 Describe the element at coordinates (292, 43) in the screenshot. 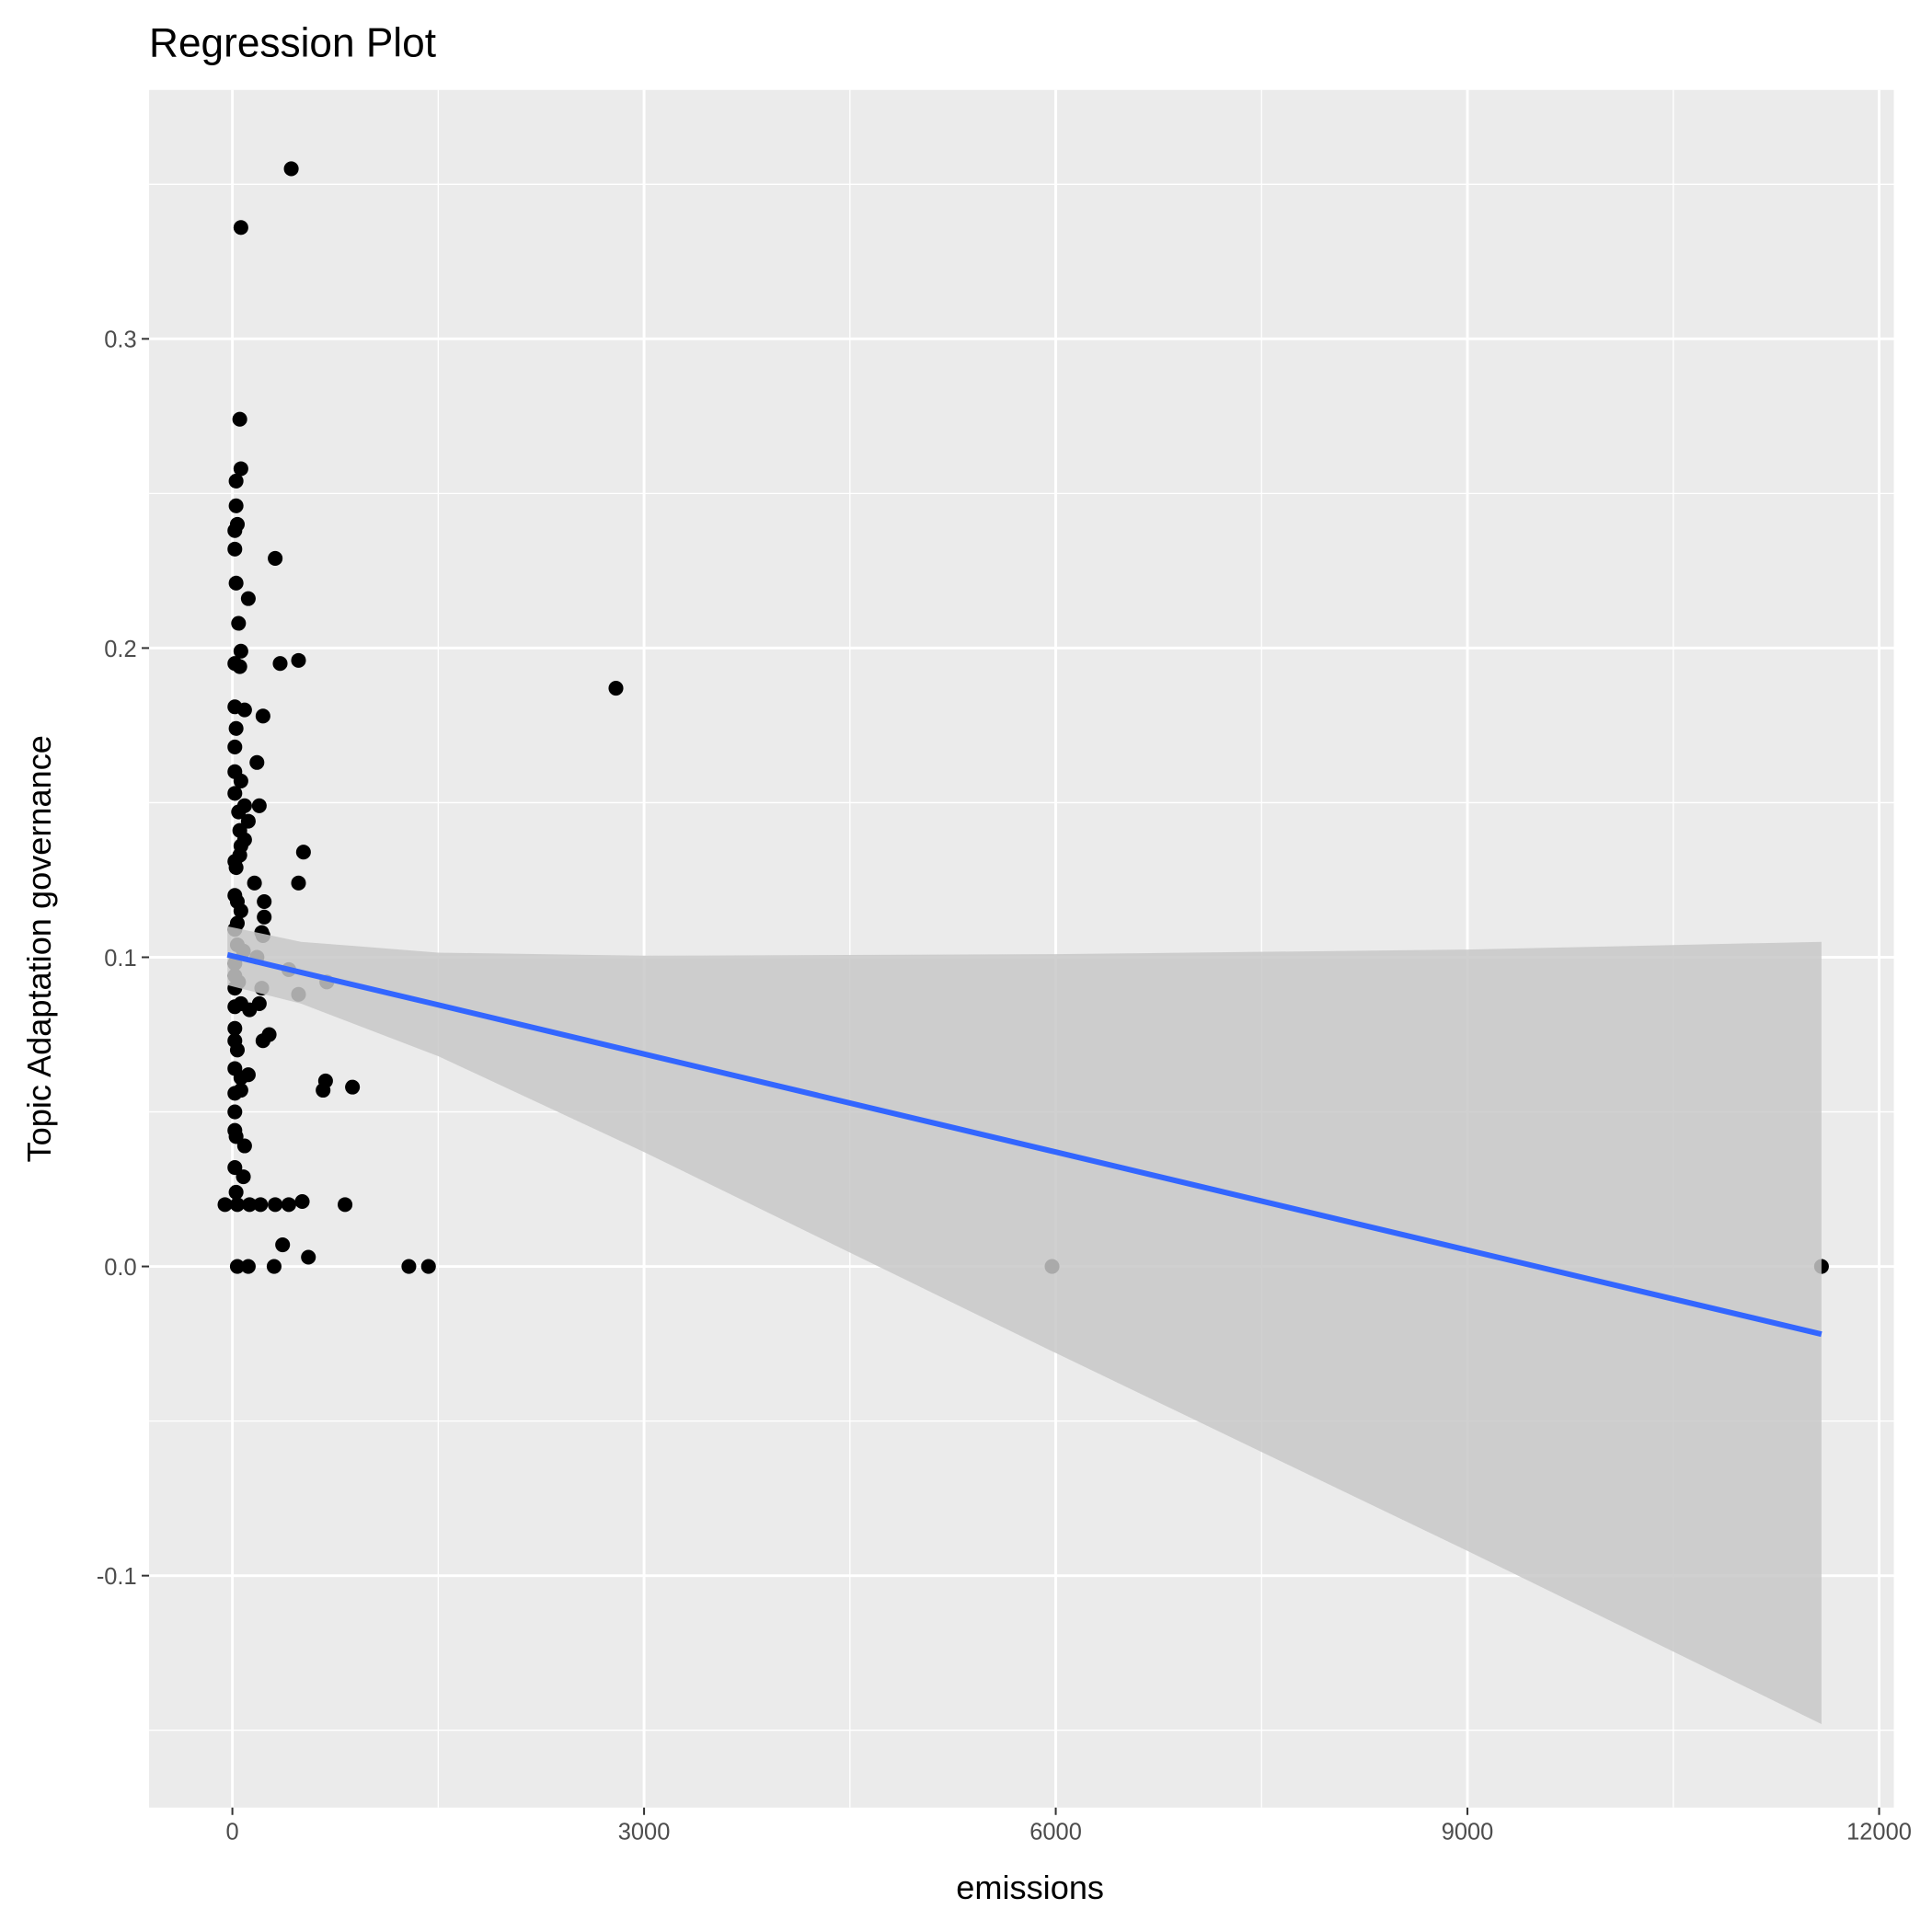

I see `chart-title: Regression Plot` at that location.